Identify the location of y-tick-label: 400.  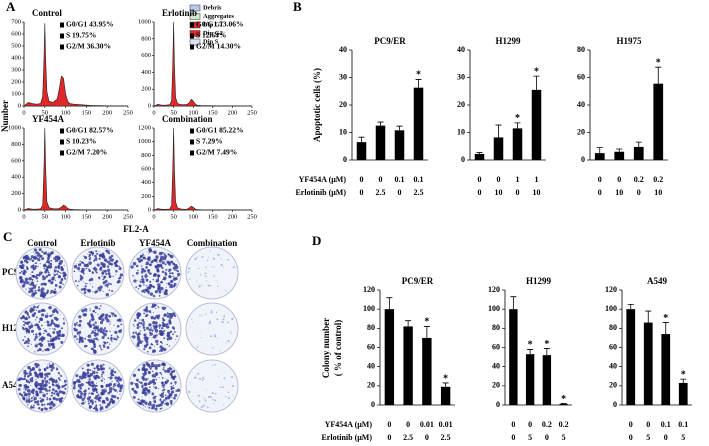
(146, 182).